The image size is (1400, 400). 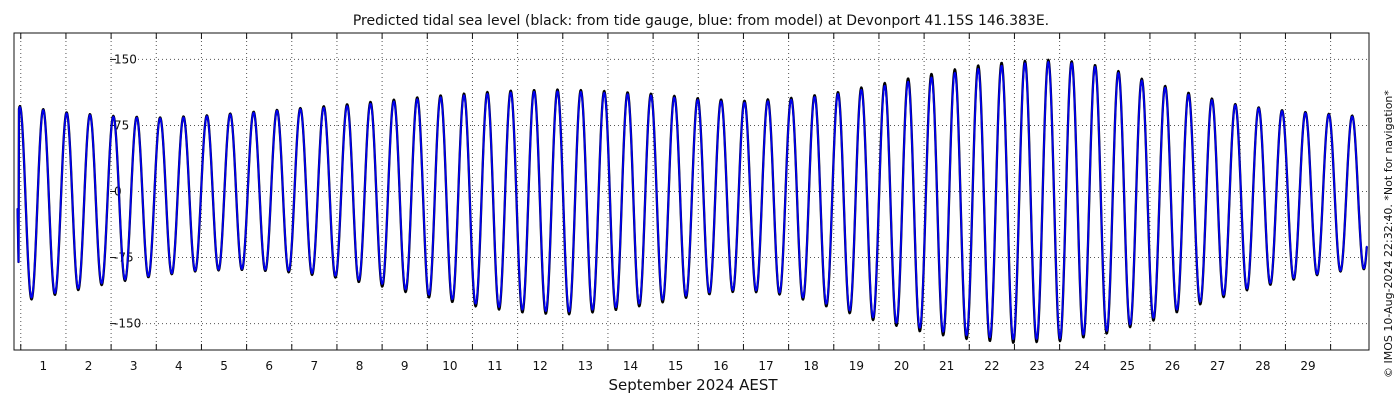 What do you see at coordinates (494, 366) in the screenshot?
I see `x-tick-label: 11` at bounding box center [494, 366].